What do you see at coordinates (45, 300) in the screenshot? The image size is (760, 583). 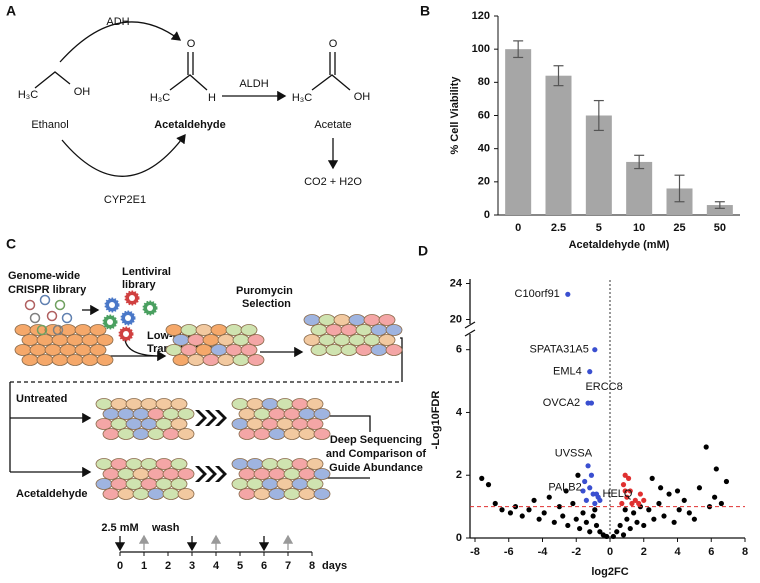 I see `plasmid` at bounding box center [45, 300].